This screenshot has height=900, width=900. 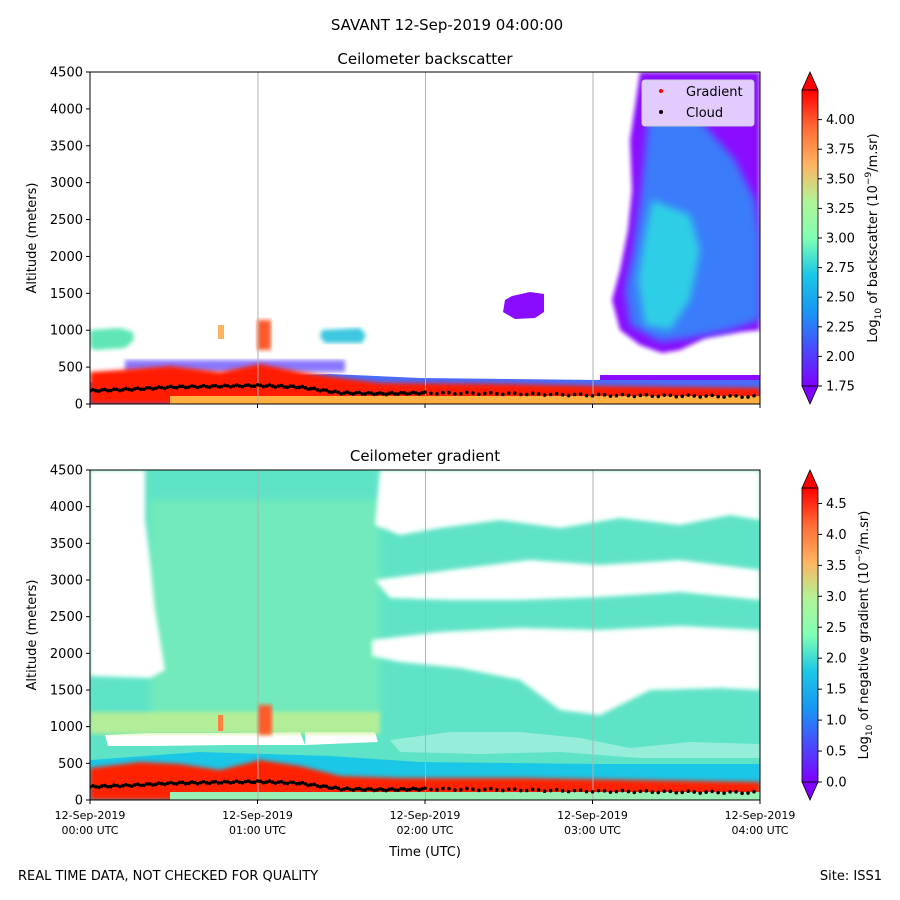 I want to click on y-tick-label: 2000, so click(x=66, y=654).